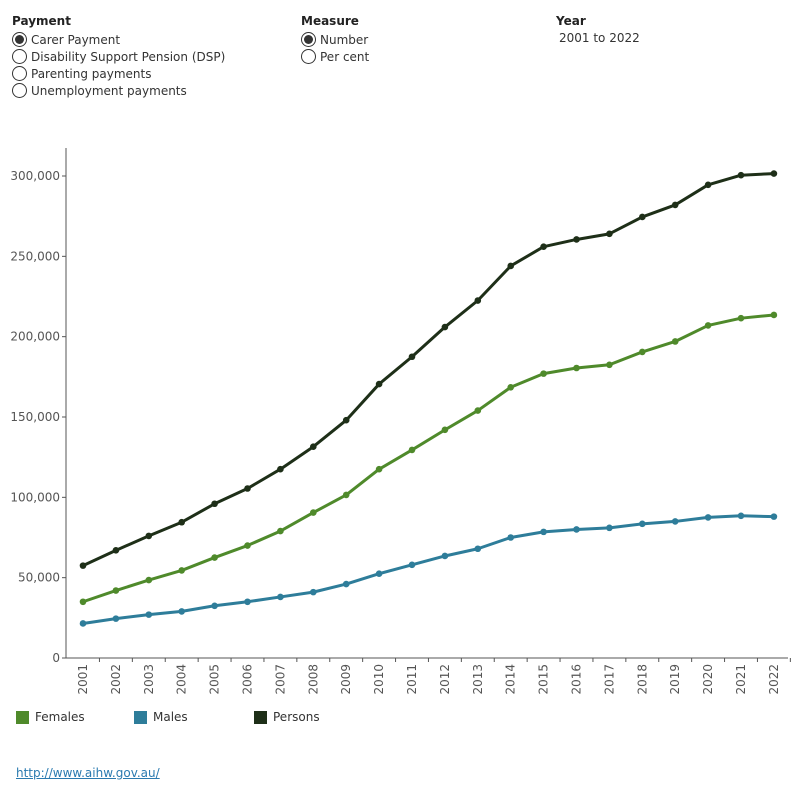 Image resolution: width=800 pixels, height=800 pixels. Describe the element at coordinates (83, 679) in the screenshot. I see `x-tick-label: 2001` at that location.